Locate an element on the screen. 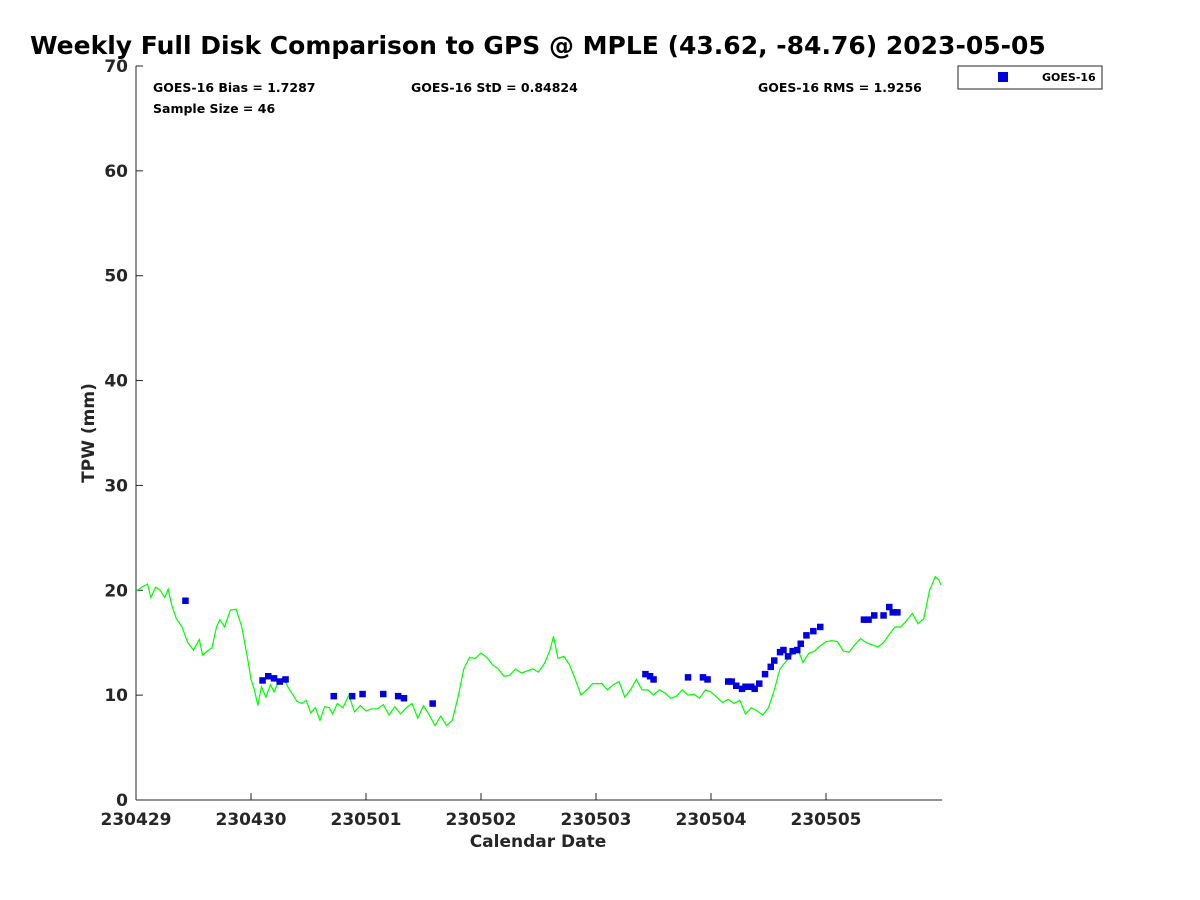  y-tick-label: 60 is located at coordinates (116, 172).